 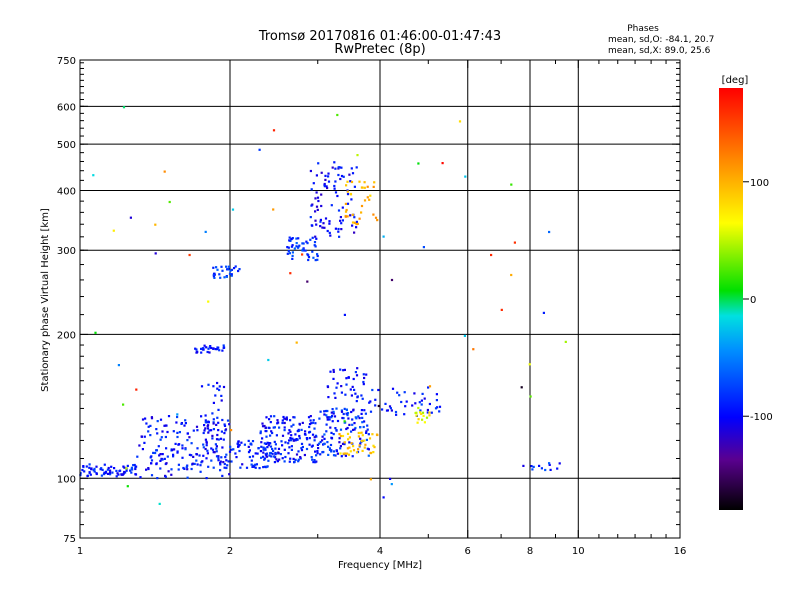 I want to click on y-tick-label: 500, so click(x=66, y=145).